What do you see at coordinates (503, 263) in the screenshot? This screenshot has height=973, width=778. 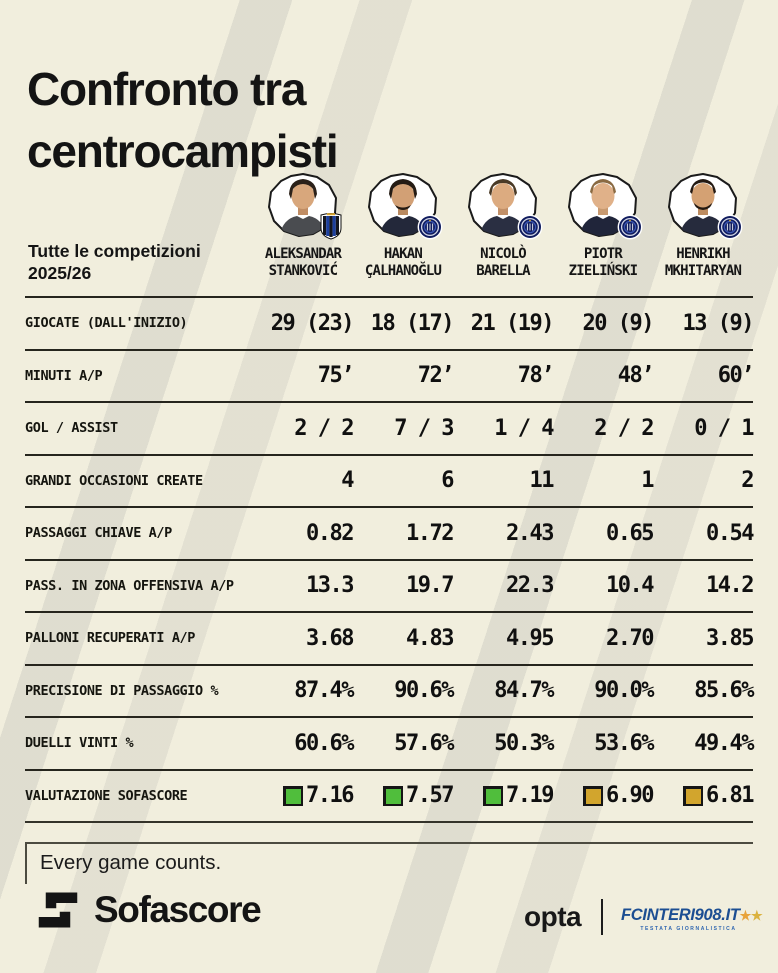 I see `player-name: NICOLÒ BARELLA` at bounding box center [503, 263].